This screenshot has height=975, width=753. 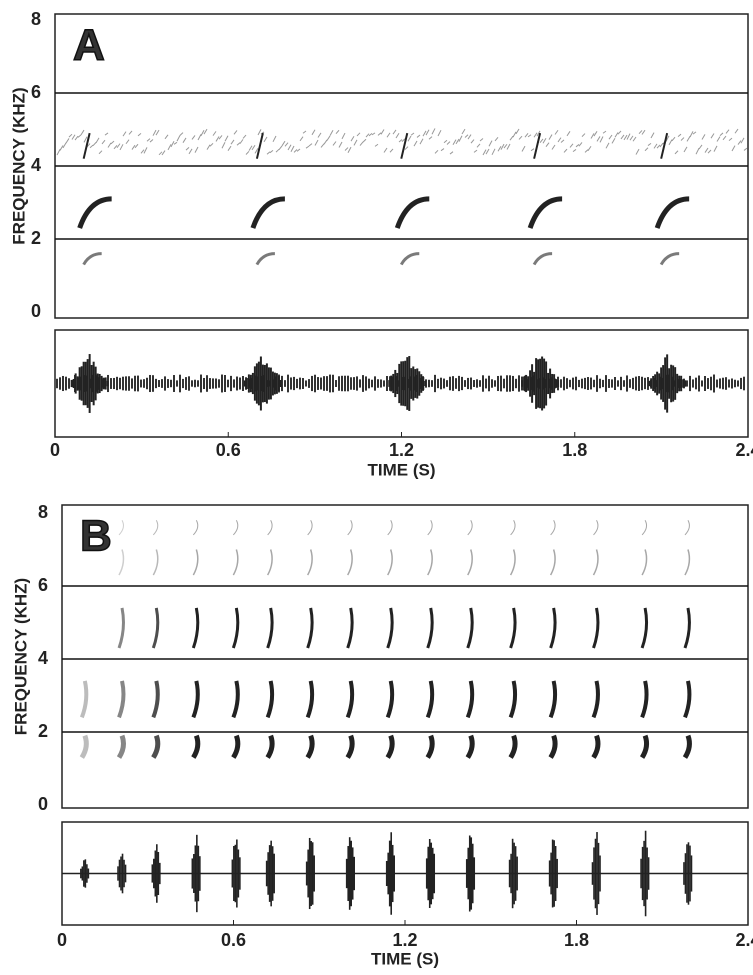 What do you see at coordinates (36, 165) in the screenshot?
I see `y-tick-label: 4` at bounding box center [36, 165].